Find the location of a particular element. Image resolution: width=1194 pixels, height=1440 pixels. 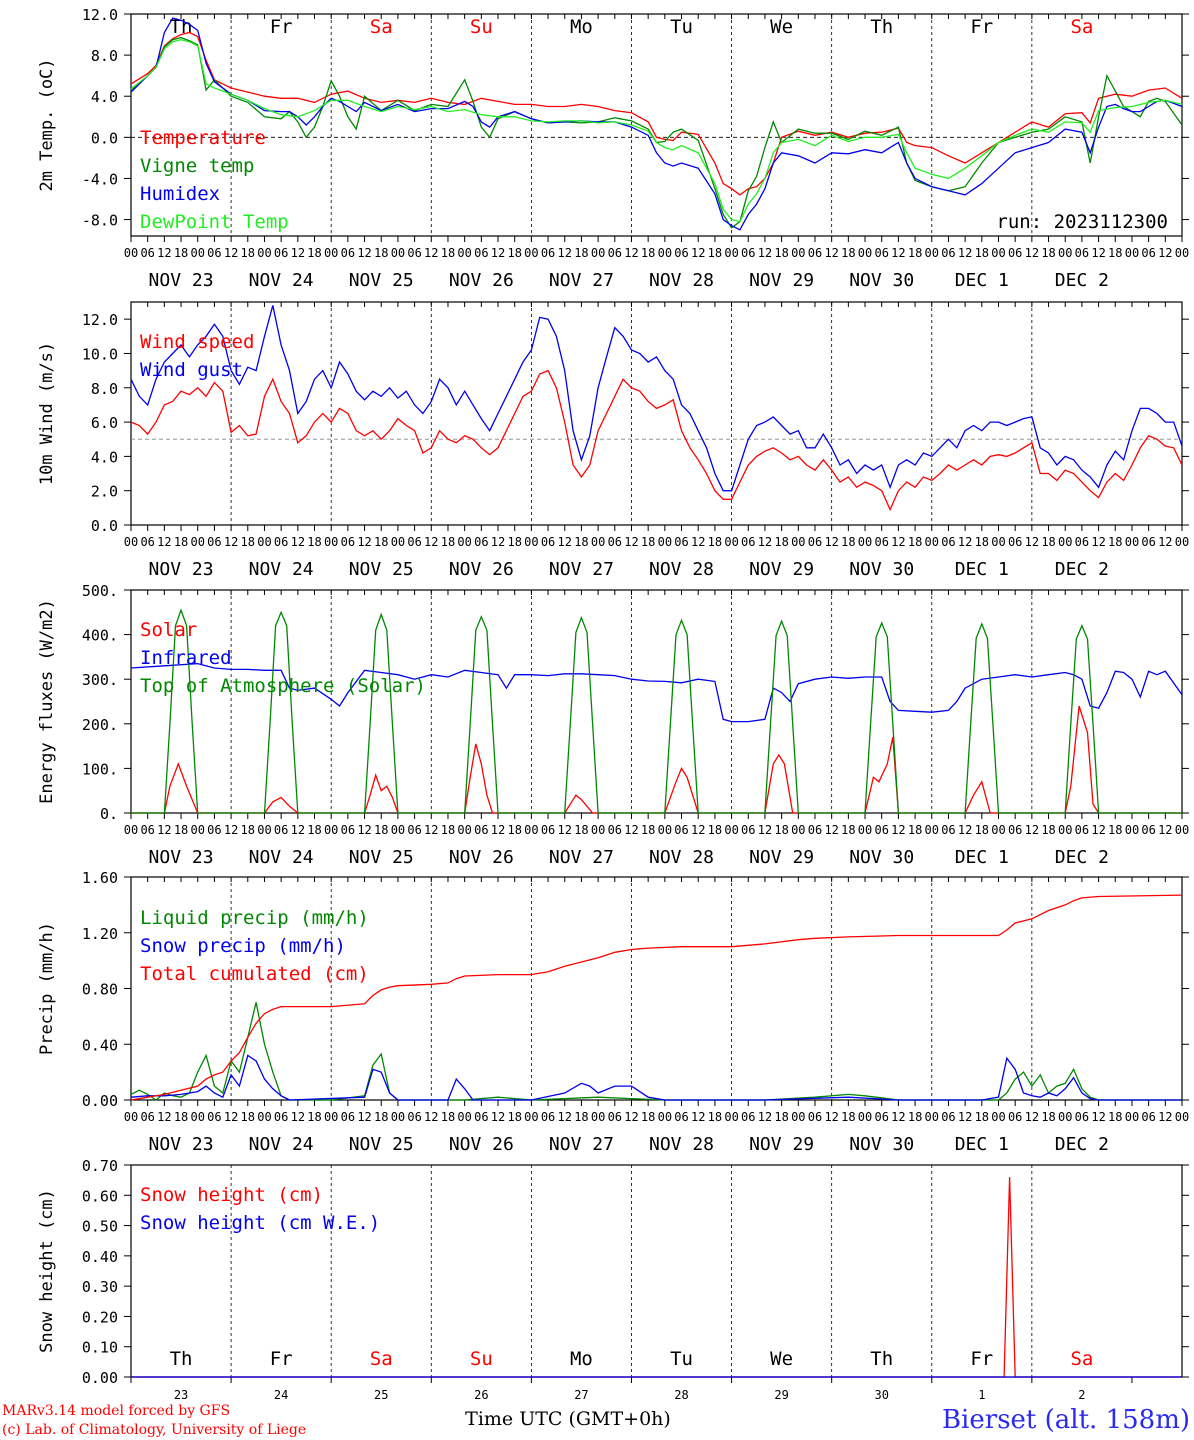

legend-entry: Snow height (cm W.E.) is located at coordinates (260, 1223).